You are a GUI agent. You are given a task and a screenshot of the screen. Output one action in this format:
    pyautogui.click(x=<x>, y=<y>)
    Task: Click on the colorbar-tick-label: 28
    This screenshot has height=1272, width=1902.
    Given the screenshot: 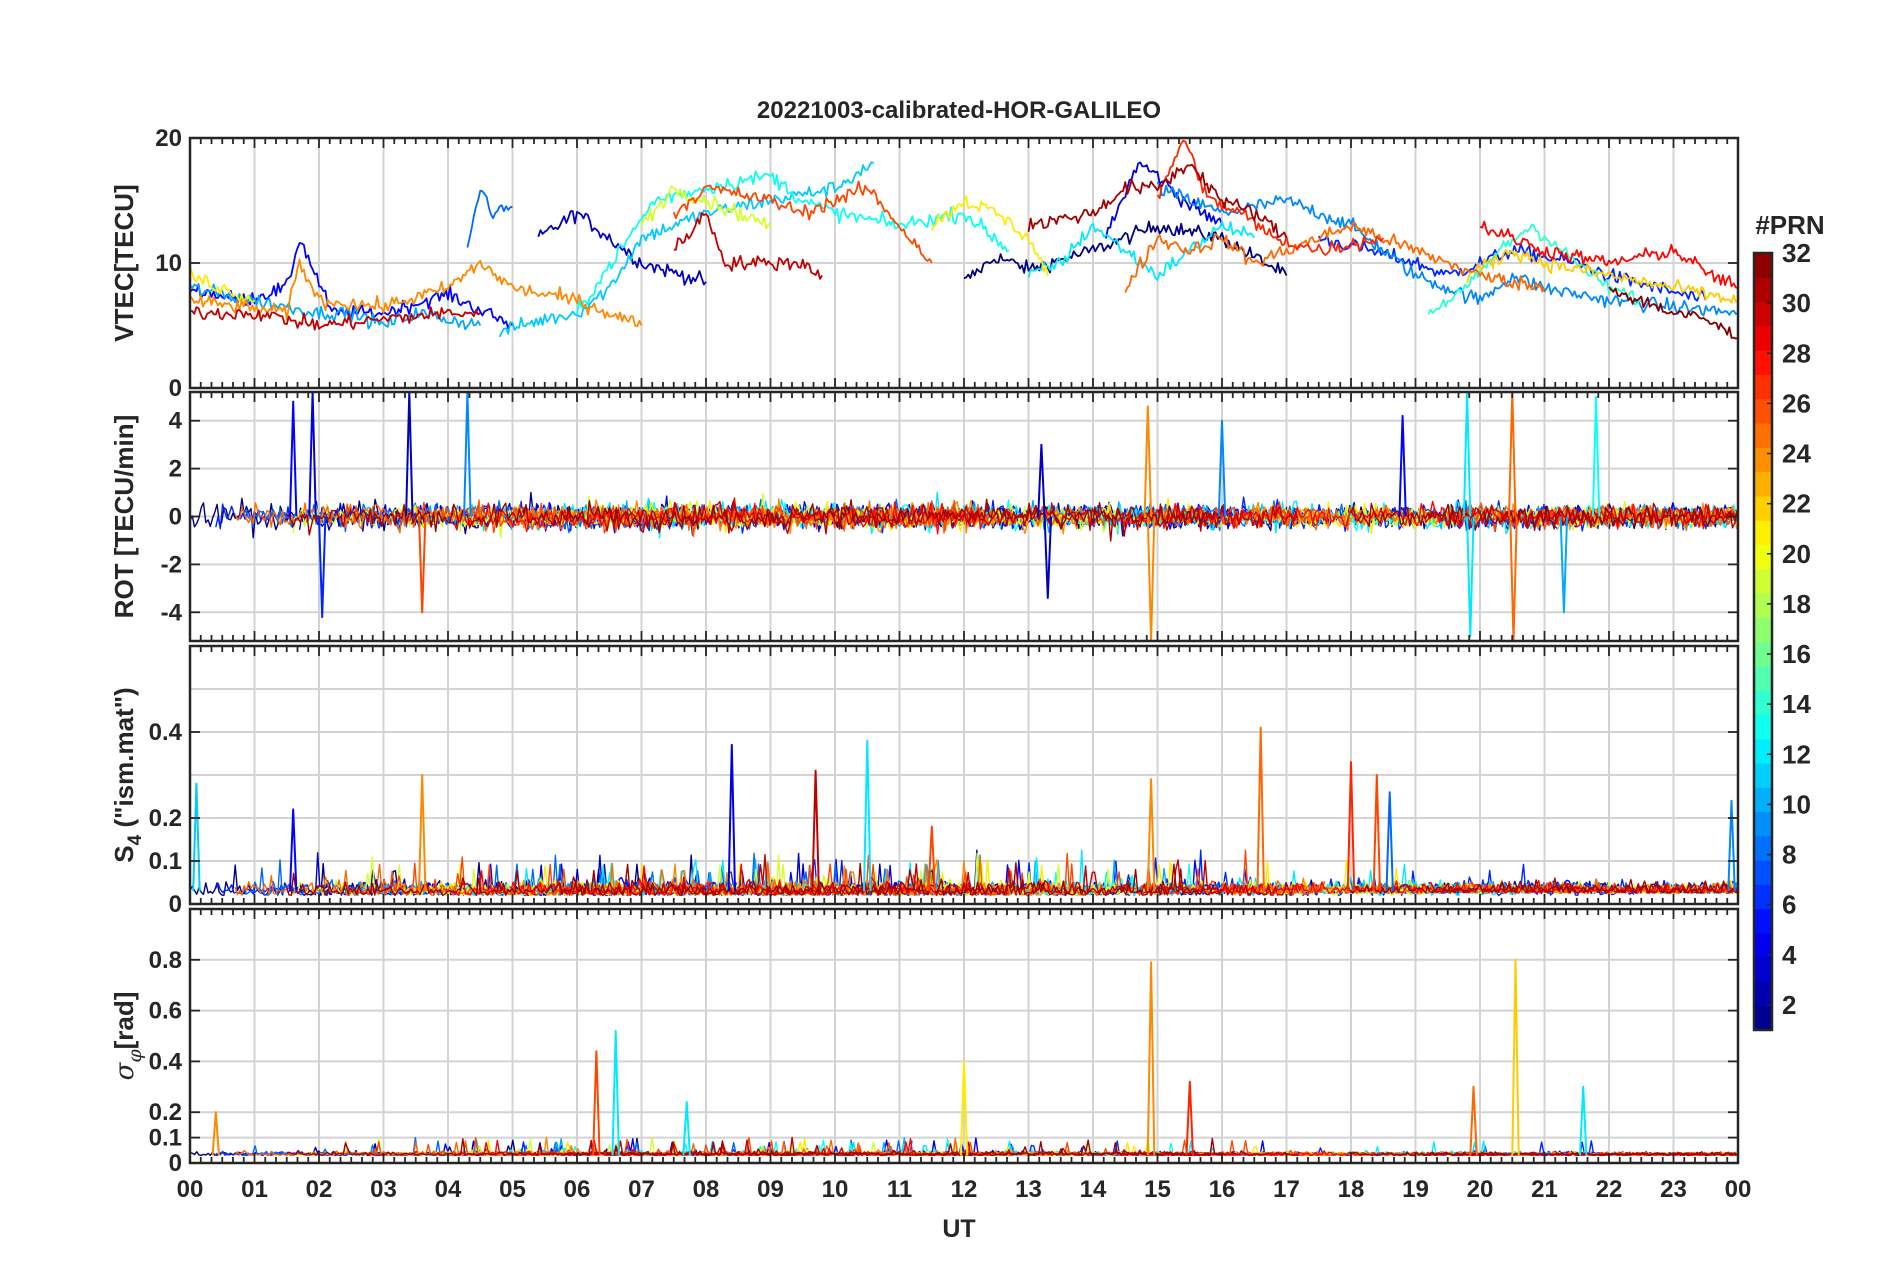 What is the action you would take?
    pyautogui.click(x=1796, y=353)
    